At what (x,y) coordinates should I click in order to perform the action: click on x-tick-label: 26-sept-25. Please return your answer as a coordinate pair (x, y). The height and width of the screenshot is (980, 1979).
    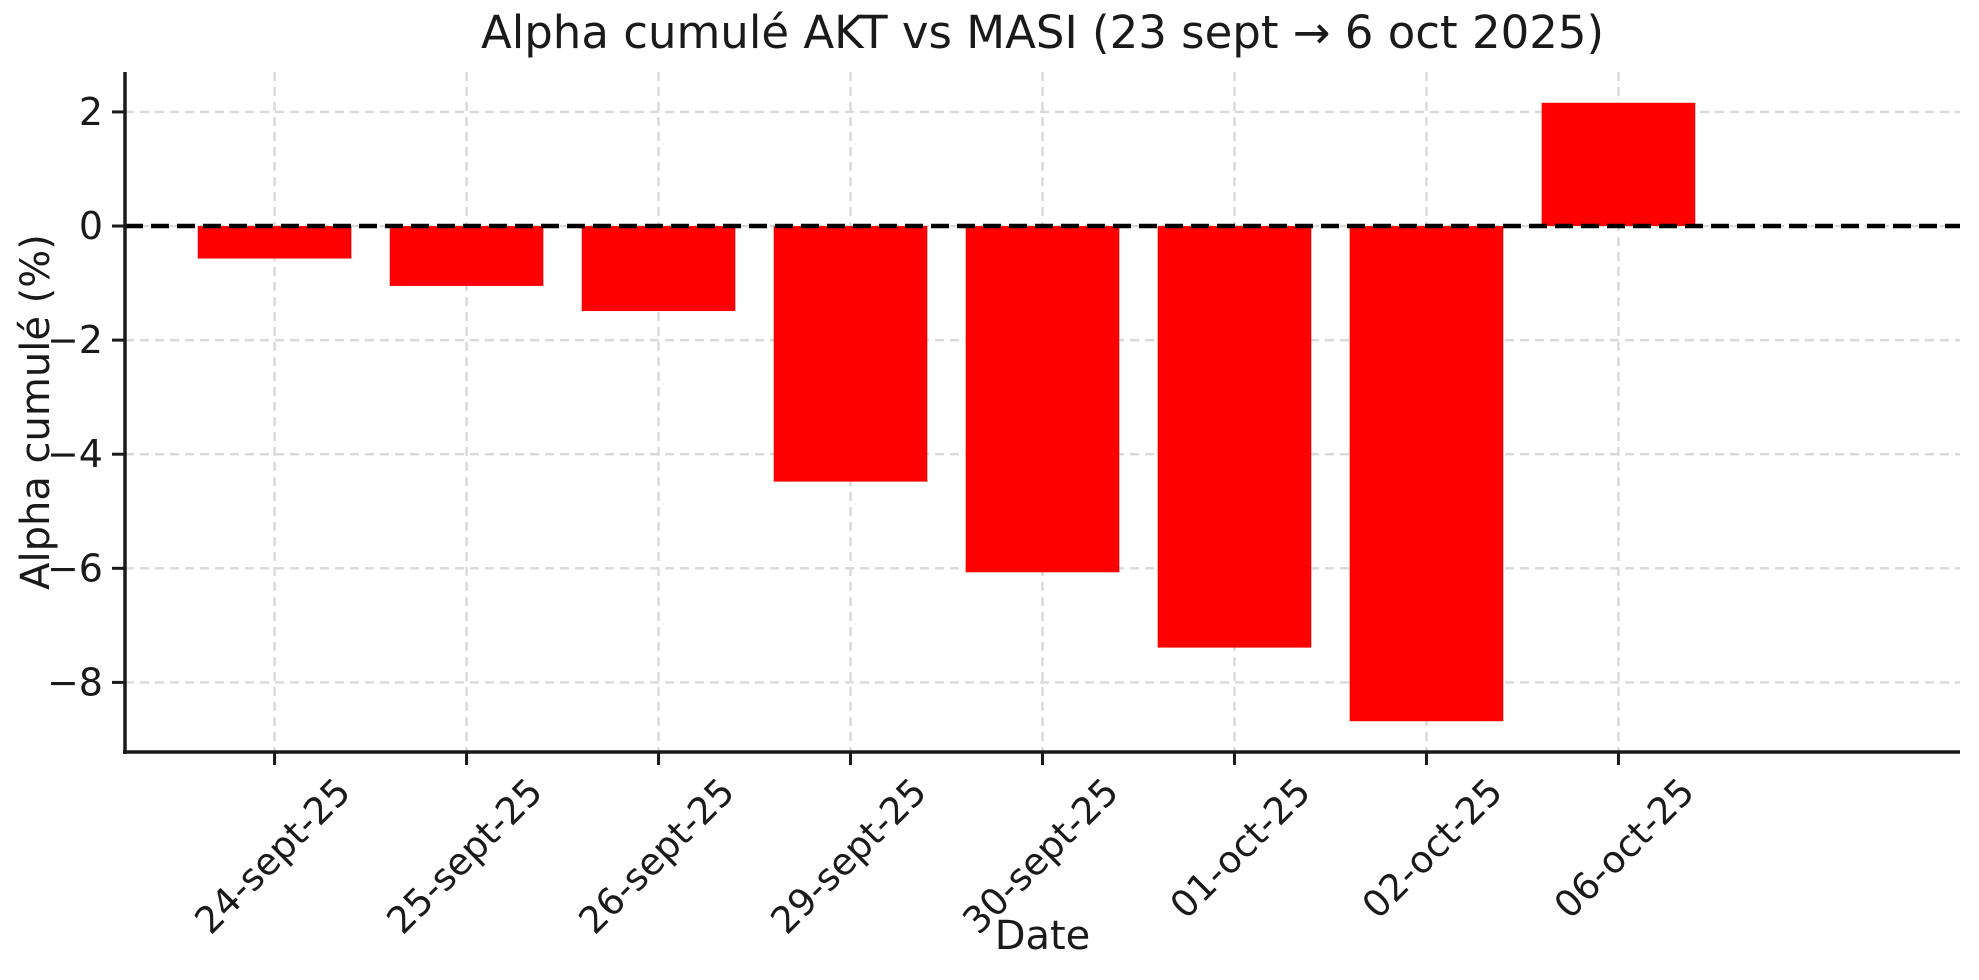
    Looking at the image, I should click on (656, 856).